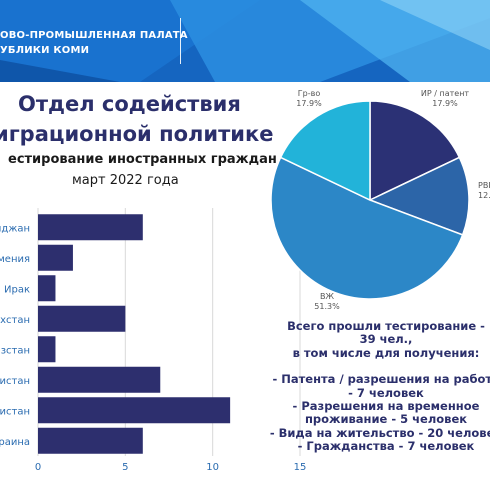 The image size is (490, 490). What do you see at coordinates (386, 406) in the screenshot?
I see `summary-line: - Разрешения на временное` at bounding box center [386, 406].